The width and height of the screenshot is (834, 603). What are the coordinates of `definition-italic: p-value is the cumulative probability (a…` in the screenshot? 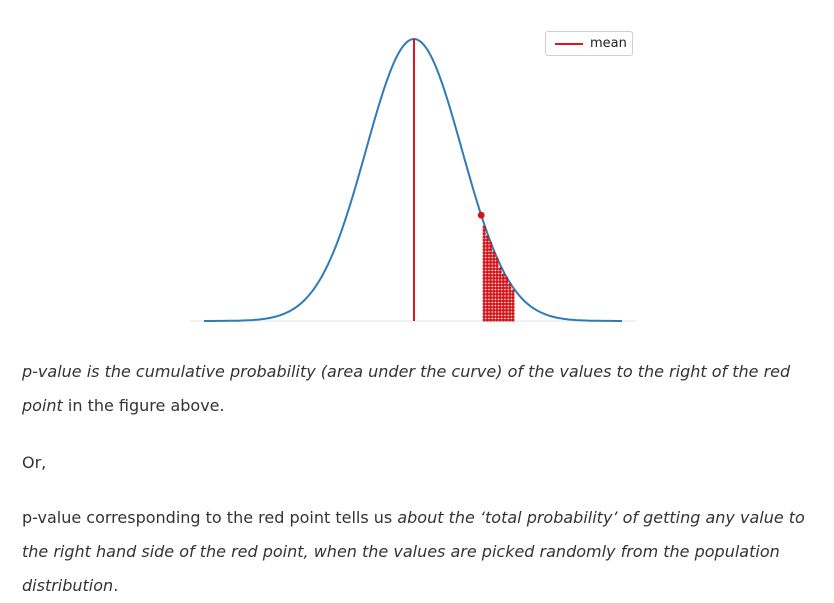 It's located at (406, 388).